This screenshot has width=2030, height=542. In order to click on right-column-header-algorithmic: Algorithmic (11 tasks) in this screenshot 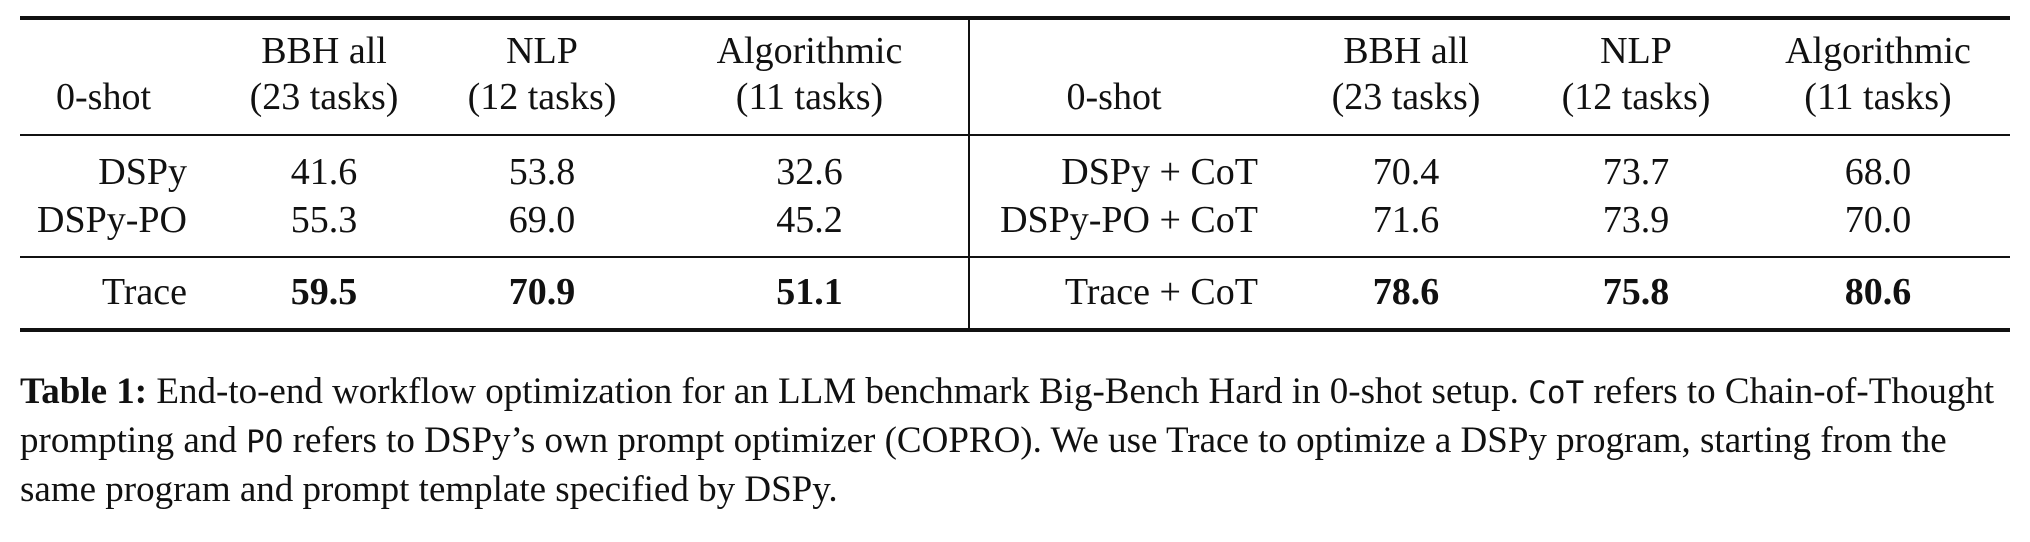, I will do `click(1878, 76)`.